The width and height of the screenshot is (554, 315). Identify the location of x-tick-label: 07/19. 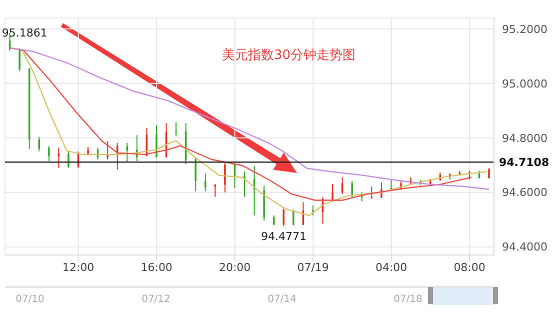
(313, 267).